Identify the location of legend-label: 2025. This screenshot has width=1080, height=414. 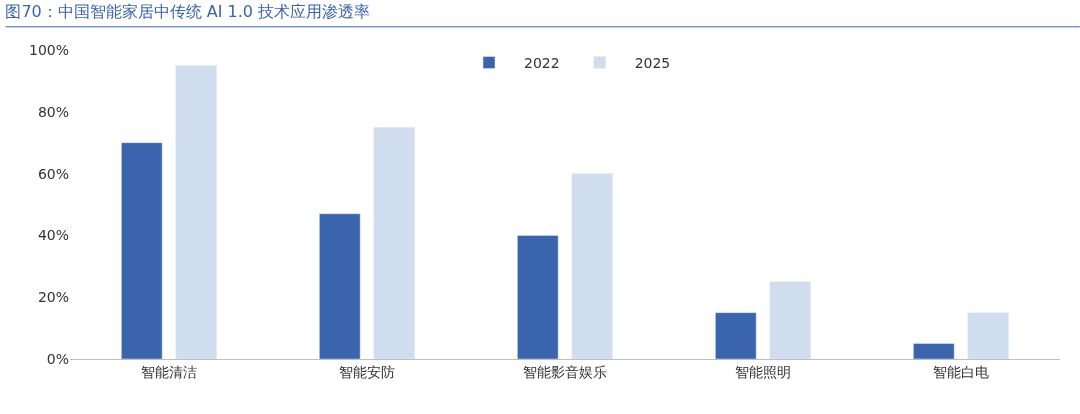
(652, 62).